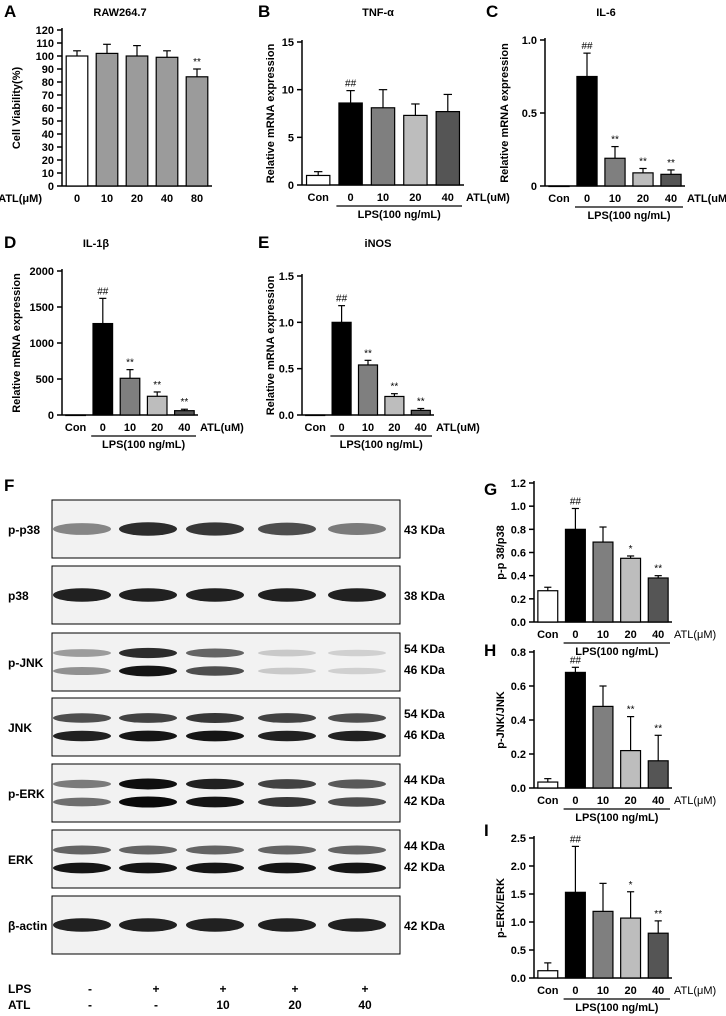 Image resolution: width=726 pixels, height=1016 pixels. I want to click on x-tick-label-H: 0, so click(575, 801).